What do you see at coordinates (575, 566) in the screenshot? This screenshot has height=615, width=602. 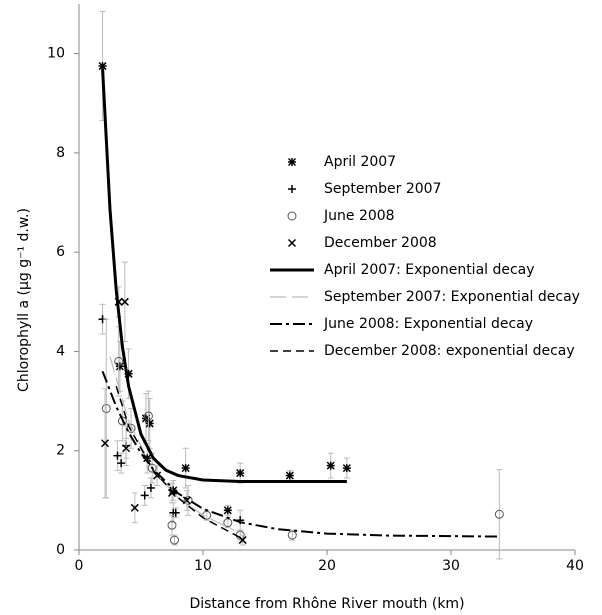 I see `x-tick-label: 40` at bounding box center [575, 566].